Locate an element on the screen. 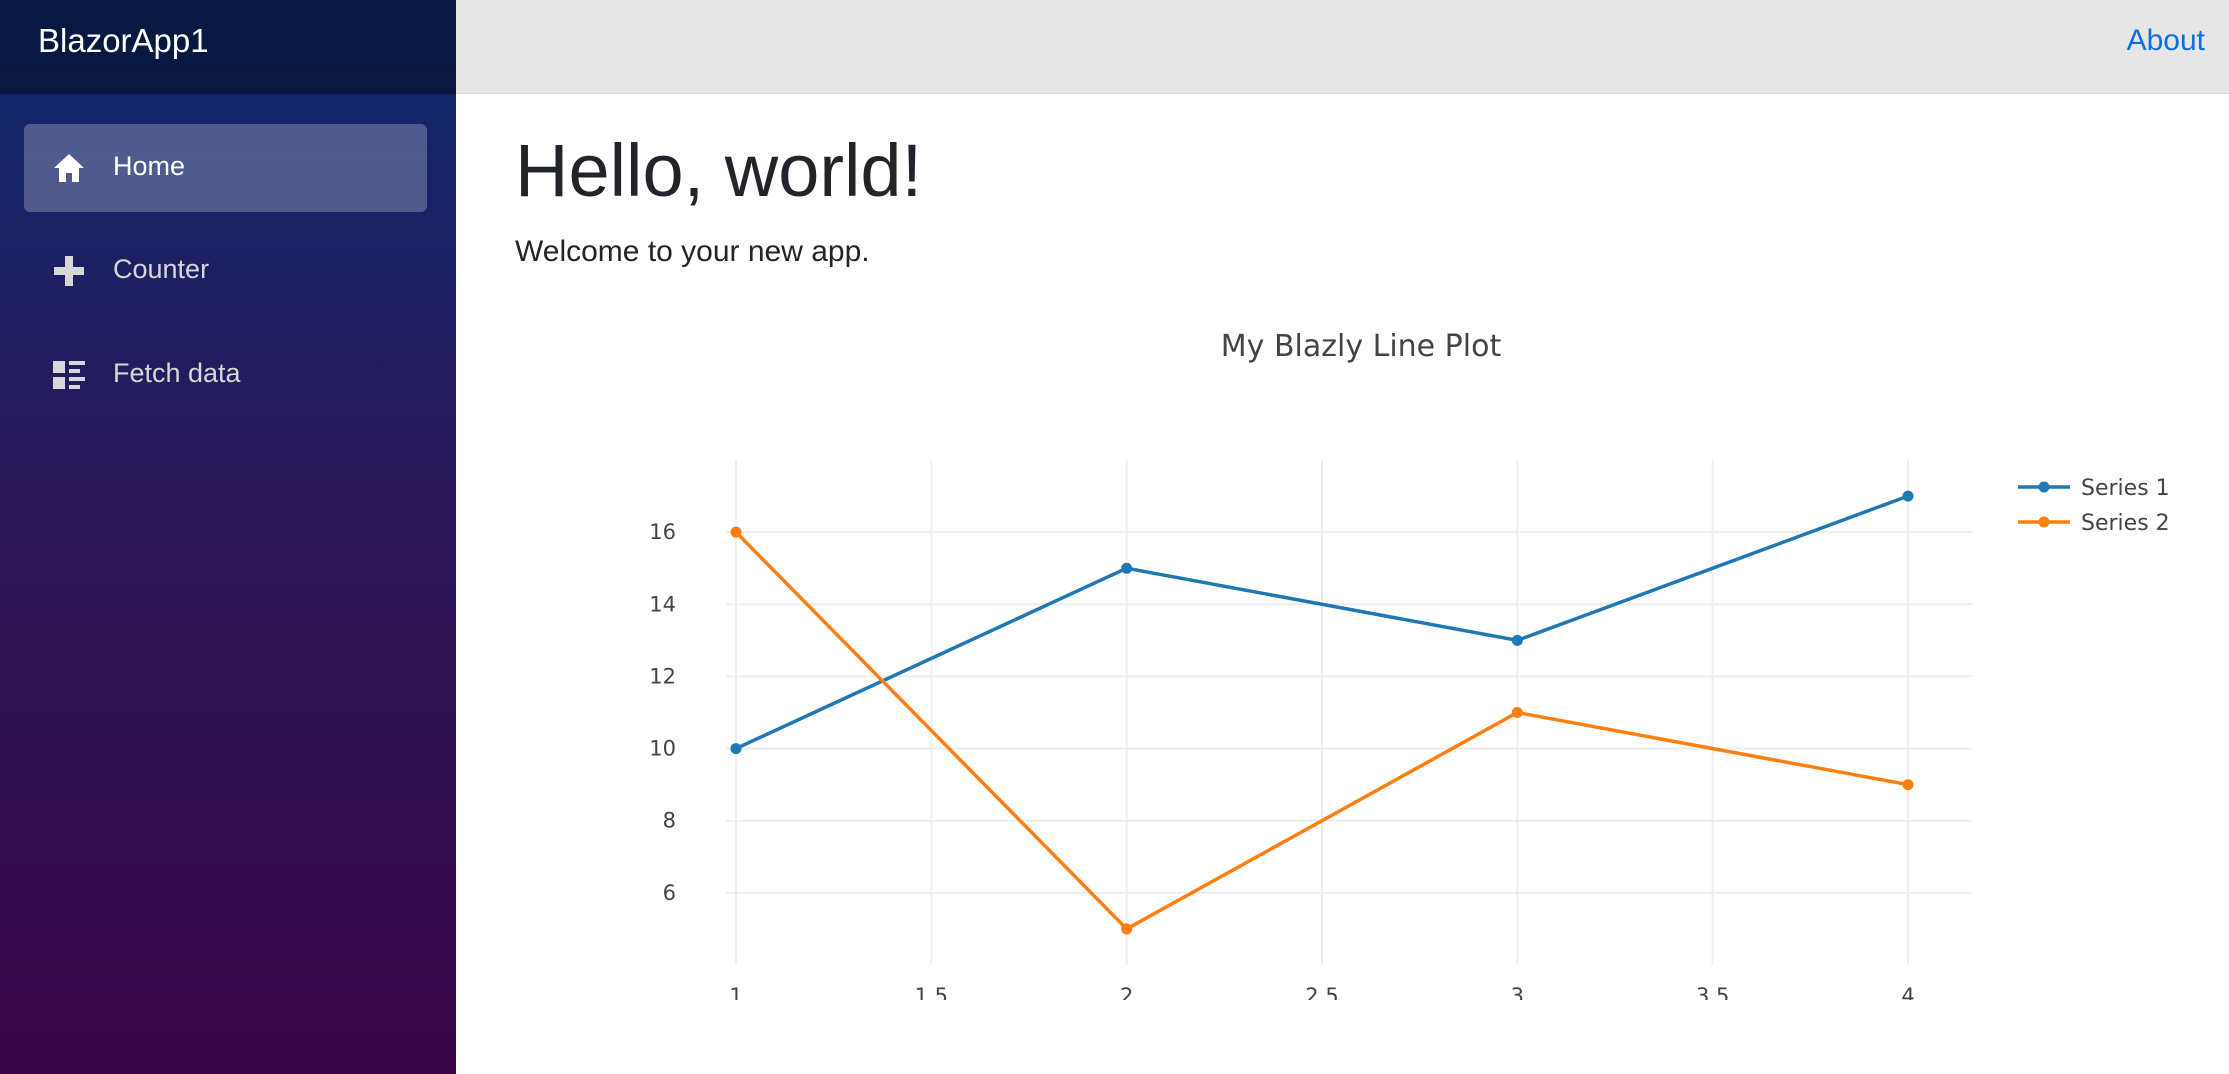 This screenshot has height=1074, width=2229. page-title: Hello, world! is located at coordinates (719, 170).